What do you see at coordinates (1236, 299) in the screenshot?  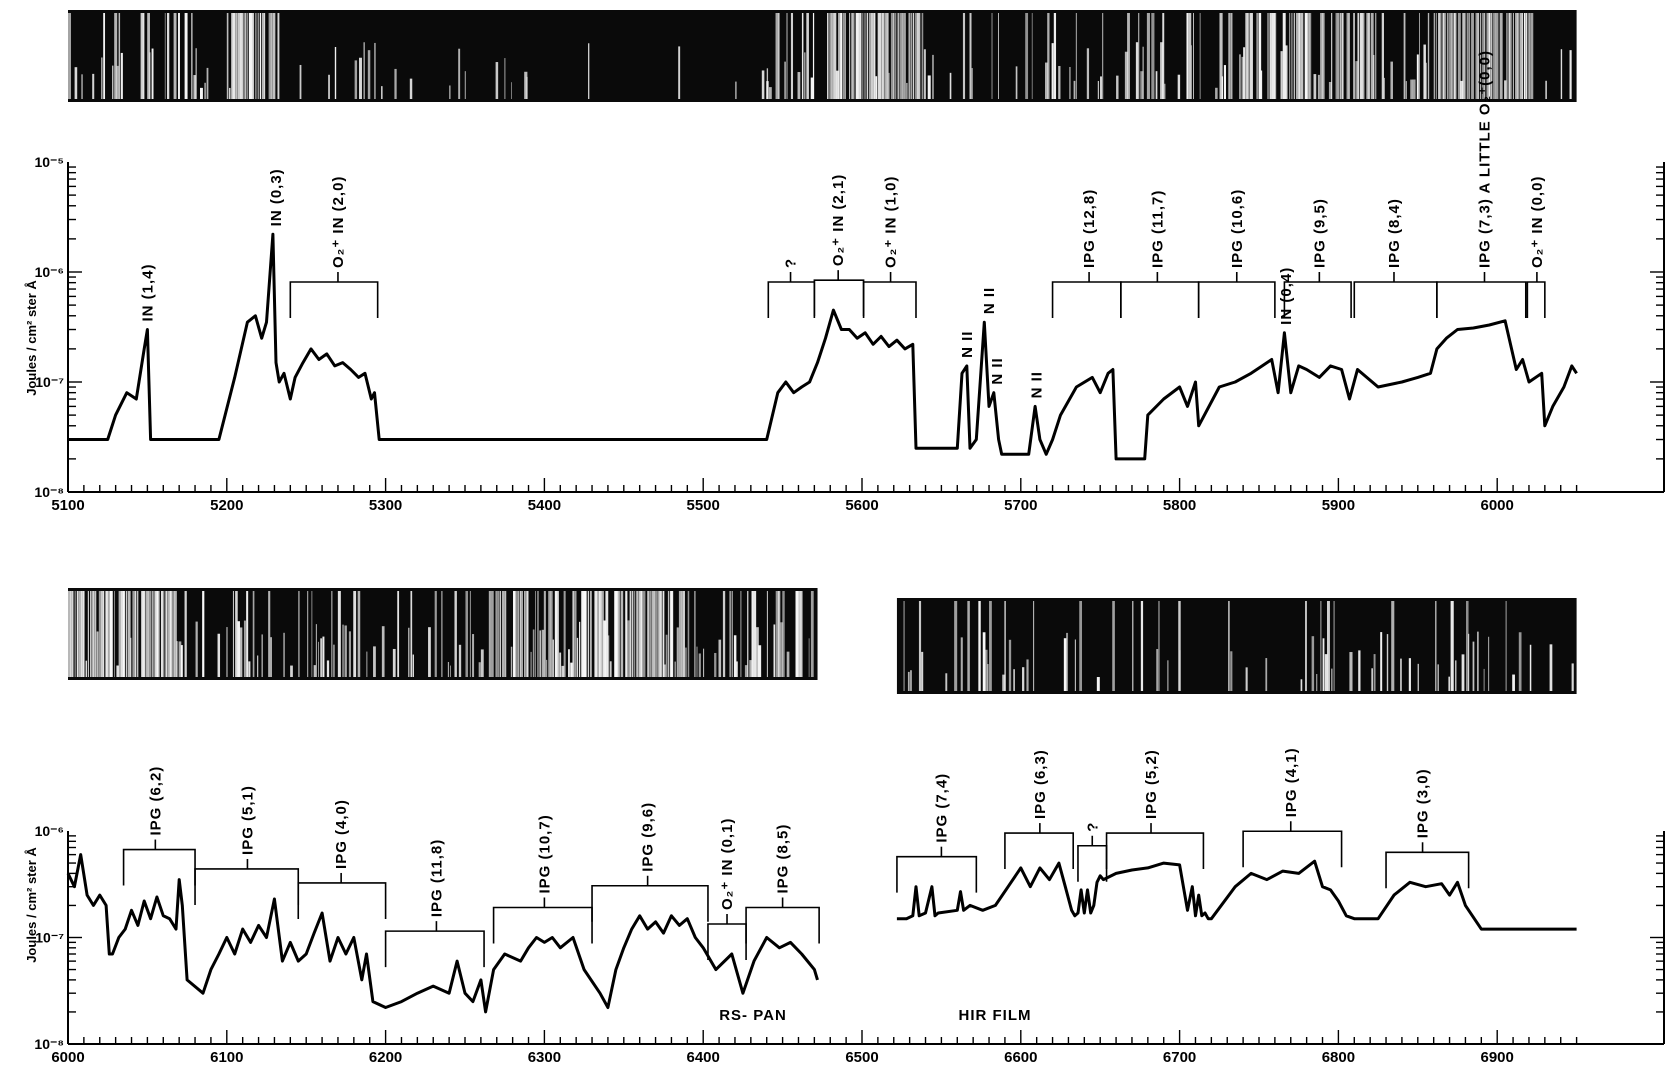 I see `annotation-bracket` at bounding box center [1236, 299].